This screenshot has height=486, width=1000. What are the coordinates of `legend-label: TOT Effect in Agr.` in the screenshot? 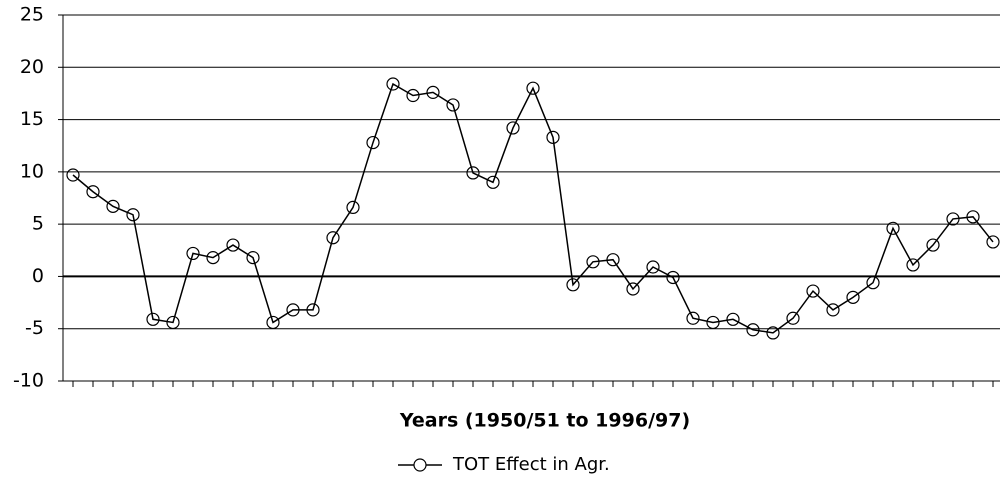 It's located at (531, 464).